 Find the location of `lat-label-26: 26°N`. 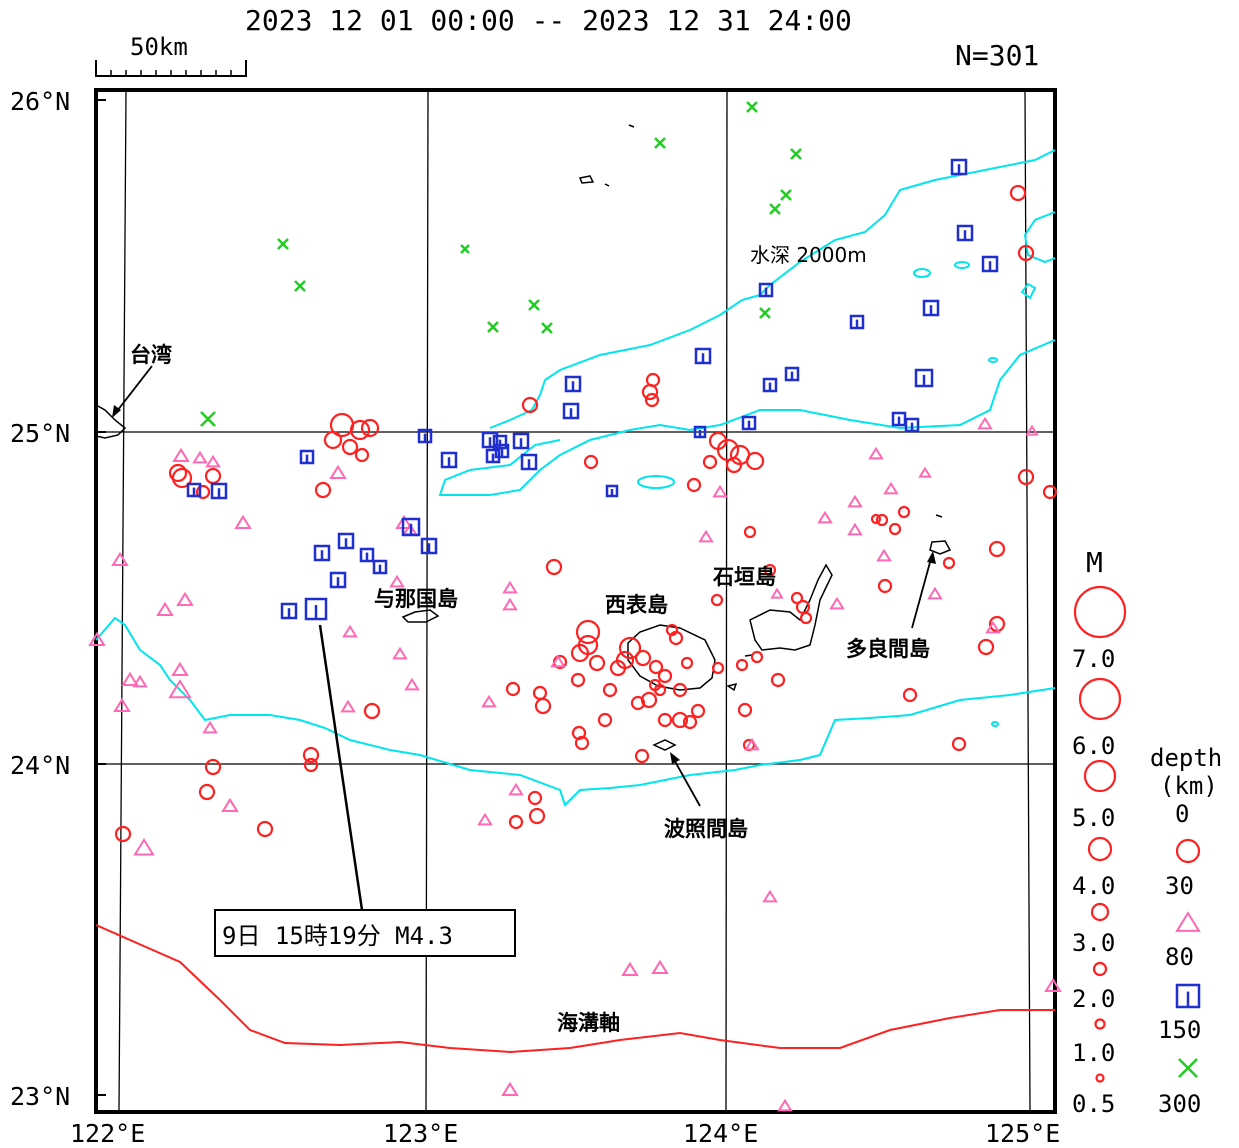

lat-label-26: 26°N is located at coordinates (40, 101).